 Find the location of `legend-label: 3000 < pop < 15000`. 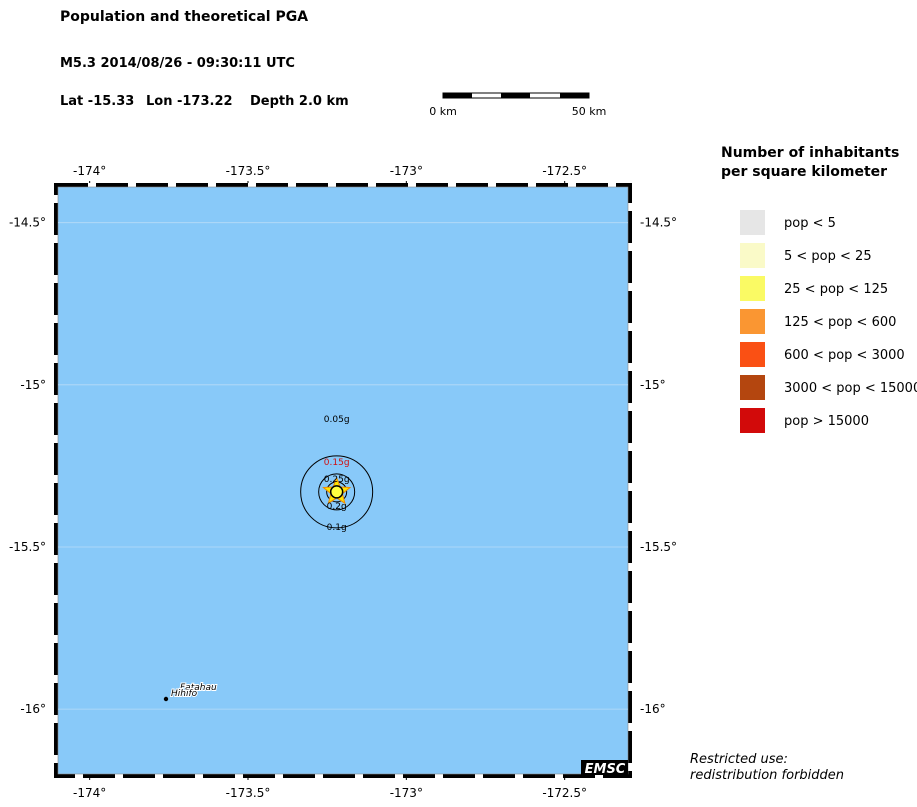

legend-label: 3000 < pop < 15000 is located at coordinates (850, 388).